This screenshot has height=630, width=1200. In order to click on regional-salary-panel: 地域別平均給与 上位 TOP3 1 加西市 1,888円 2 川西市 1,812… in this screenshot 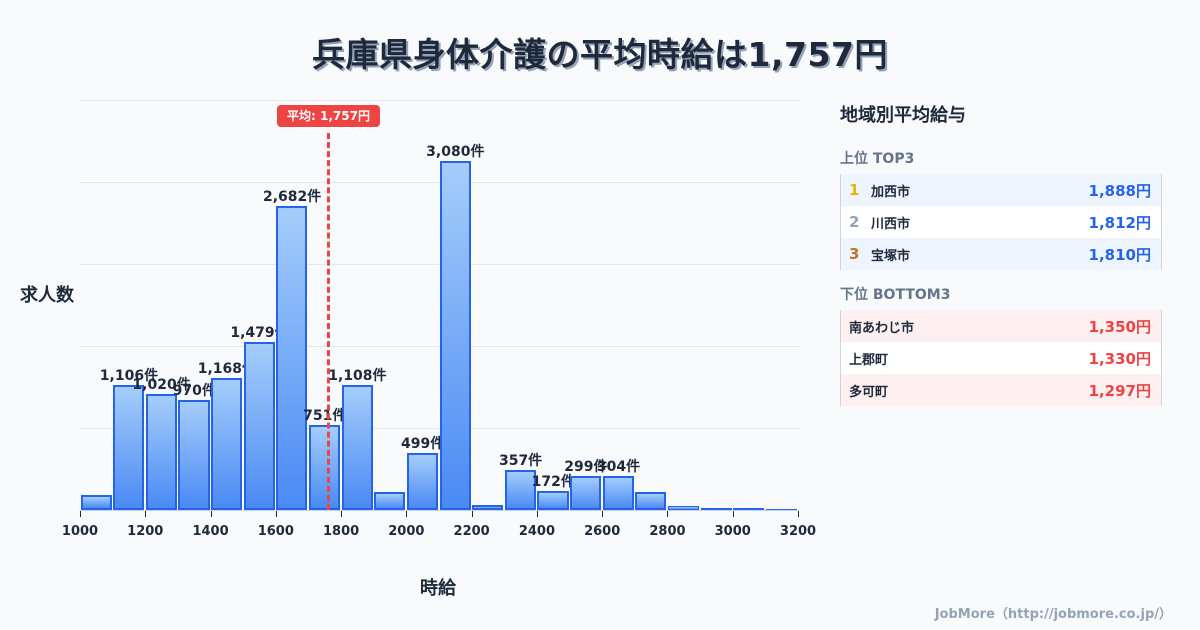, I will do `click(1001, 253)`.